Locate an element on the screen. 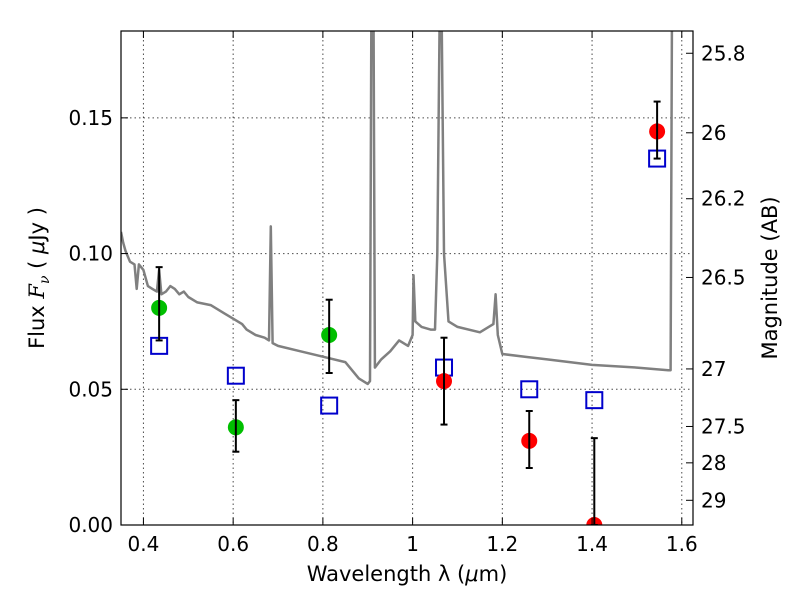 This screenshot has width=800, height=600. magnitude-tick-label: 26.5 is located at coordinates (723, 277).